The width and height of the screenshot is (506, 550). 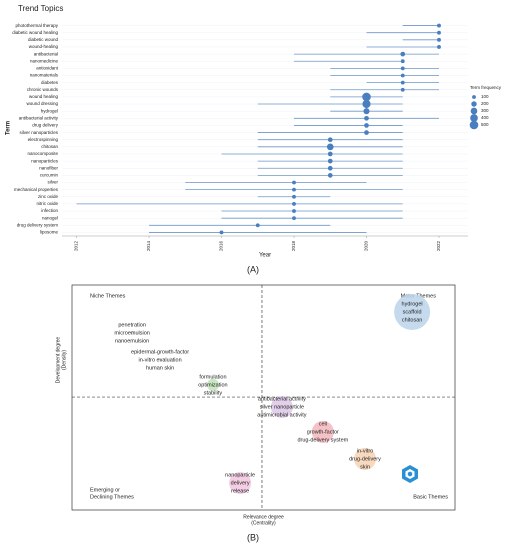 I want to click on y-tick-label: nitric oxide, so click(x=47, y=203).